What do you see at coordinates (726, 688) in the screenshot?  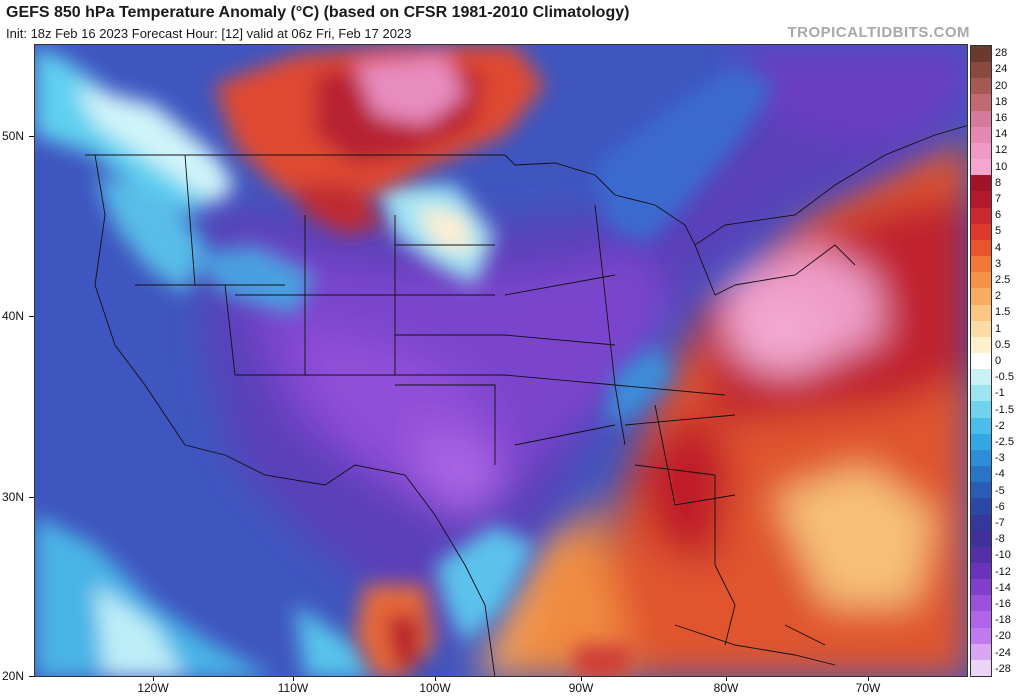 I see `lon-label-80w: 80W` at bounding box center [726, 688].